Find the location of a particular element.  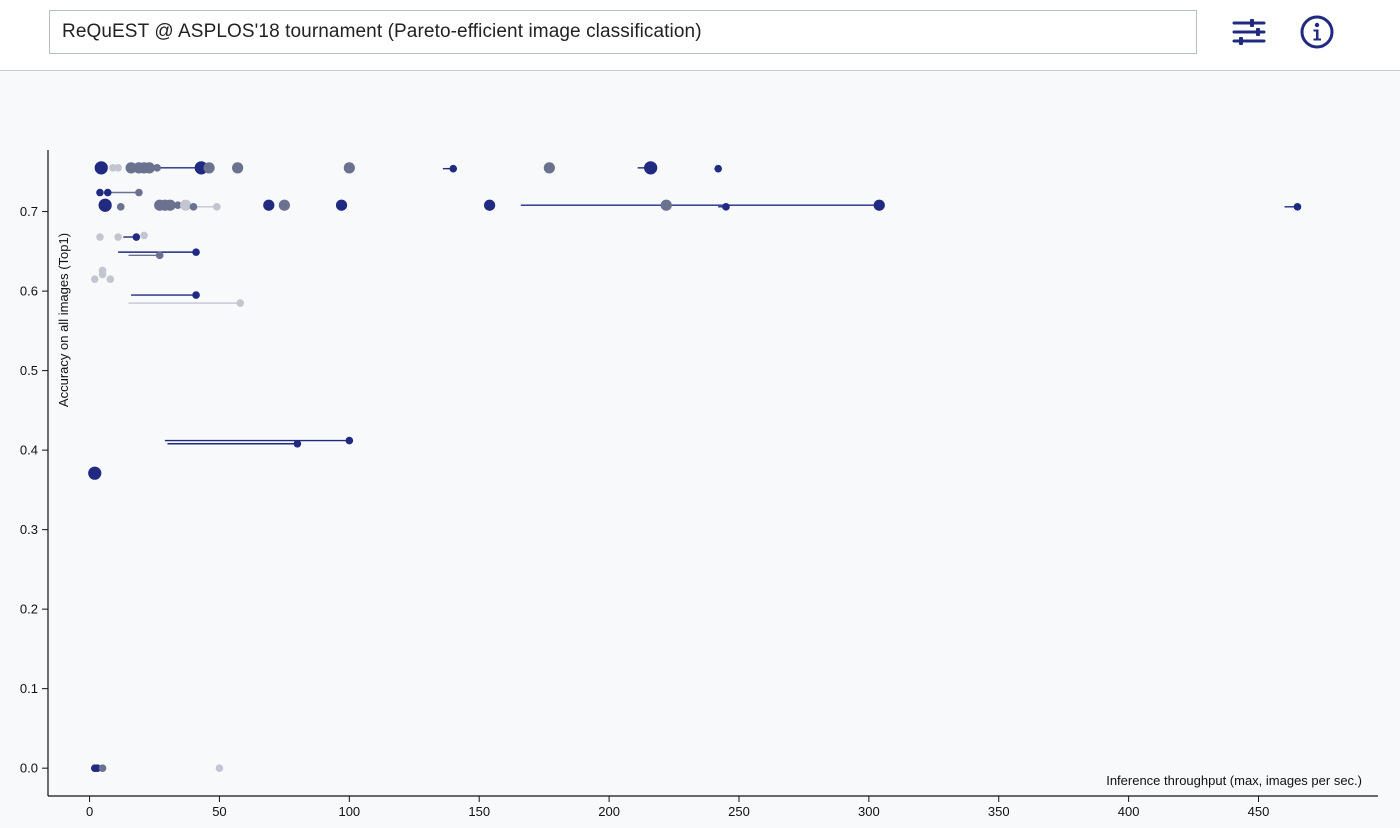

info-circle-icon is located at coordinates (1317, 32).